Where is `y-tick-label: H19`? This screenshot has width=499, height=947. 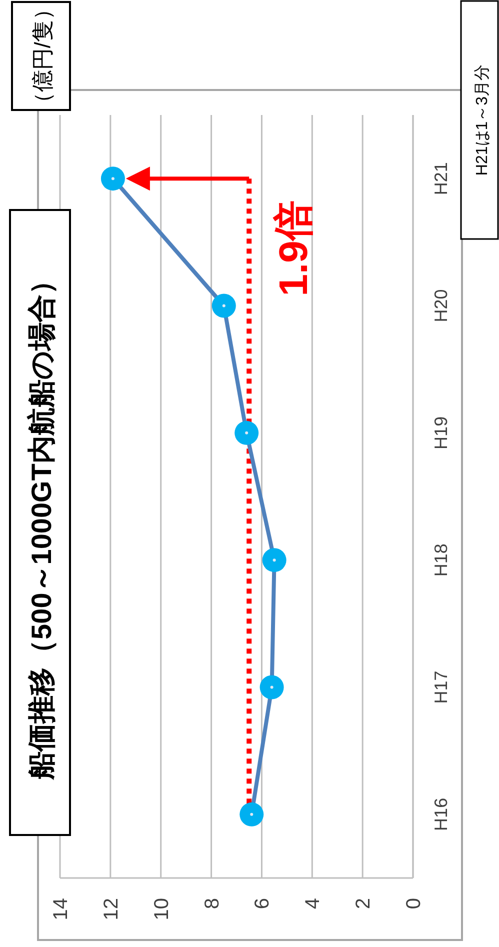 y-tick-label: H19 is located at coordinates (441, 433).